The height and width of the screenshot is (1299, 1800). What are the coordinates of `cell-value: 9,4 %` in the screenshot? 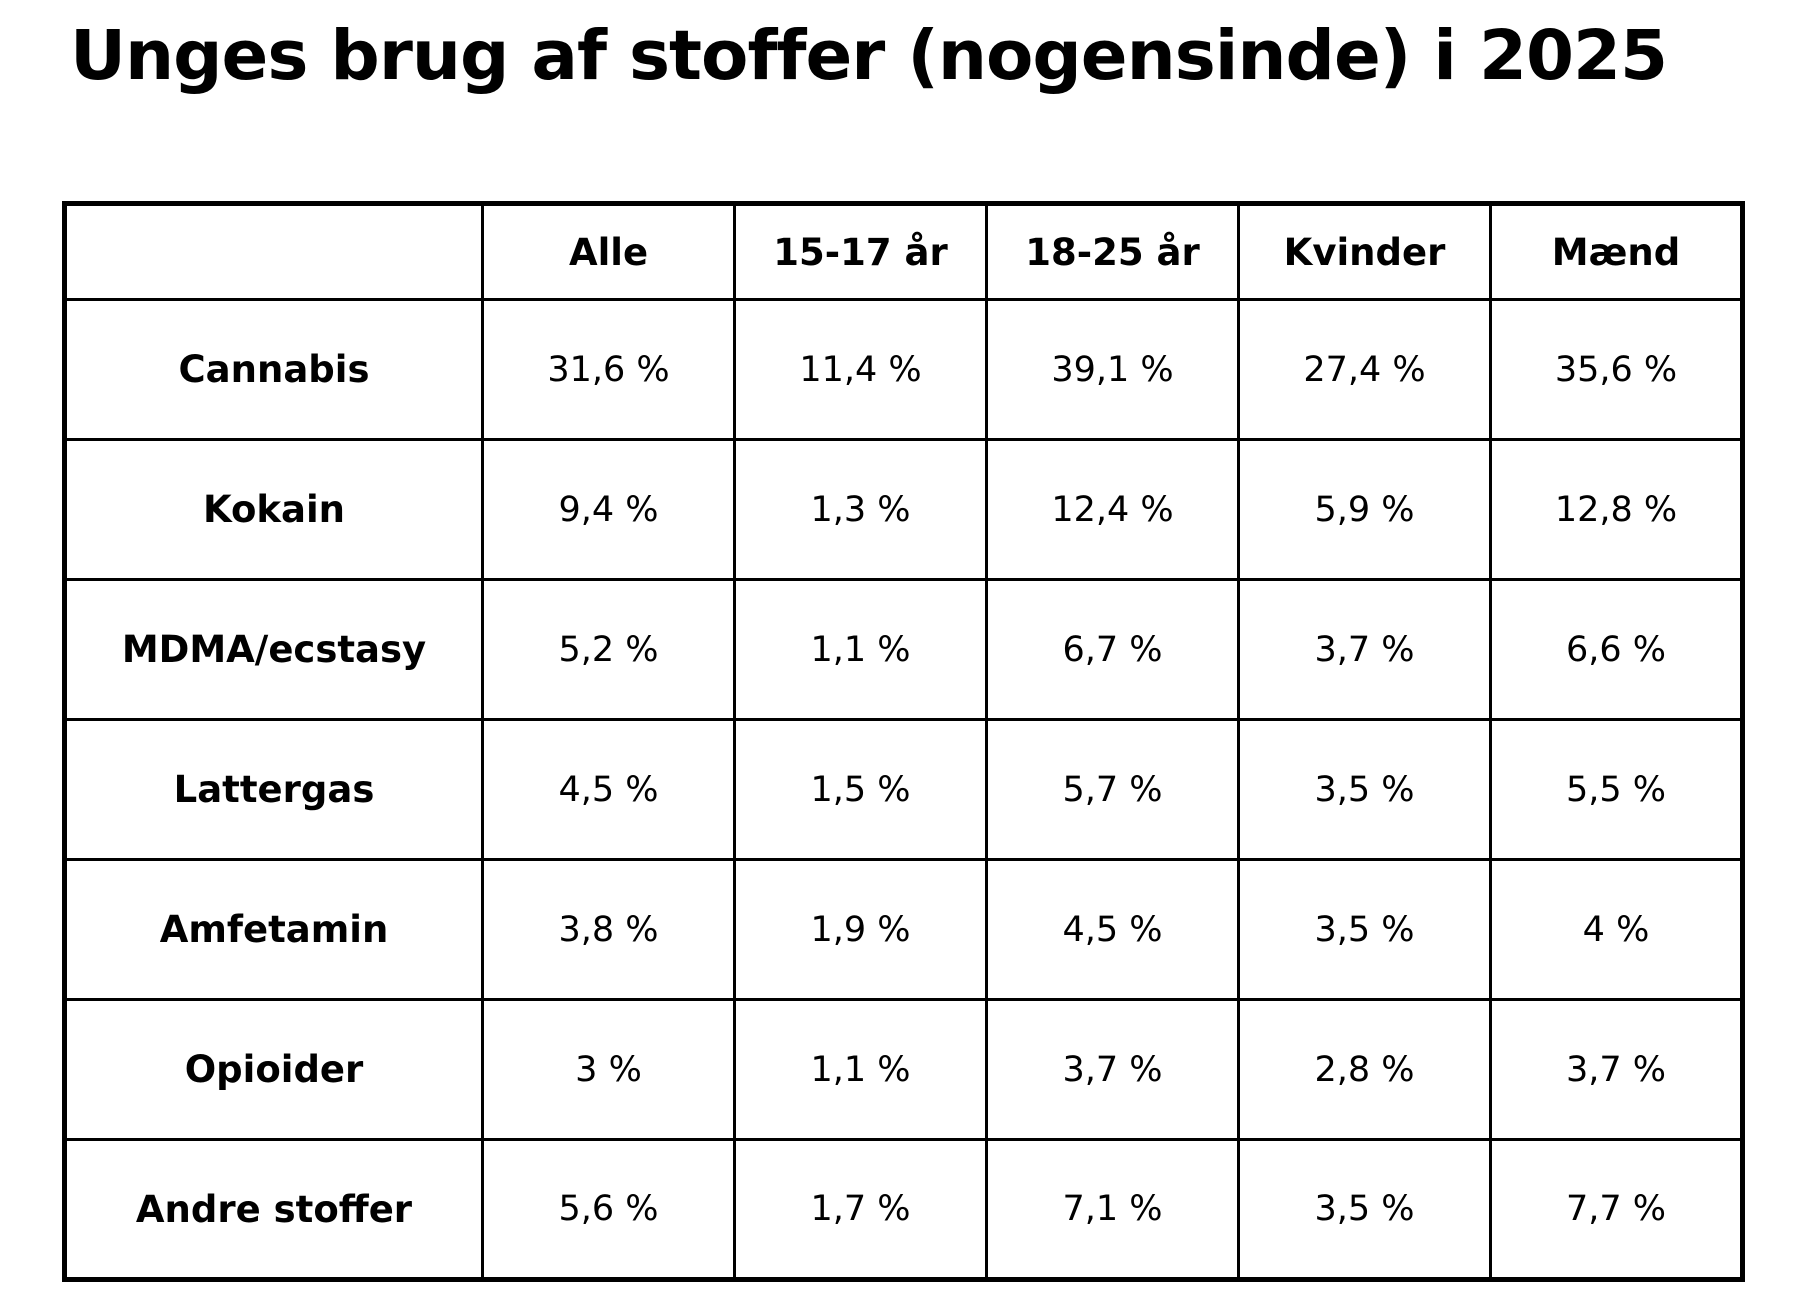 It's located at (608, 509).